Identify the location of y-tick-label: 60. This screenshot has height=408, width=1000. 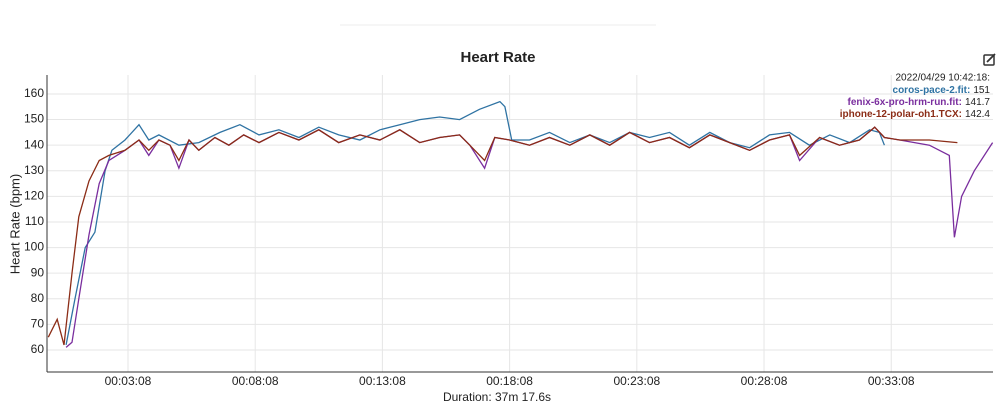
(38, 349).